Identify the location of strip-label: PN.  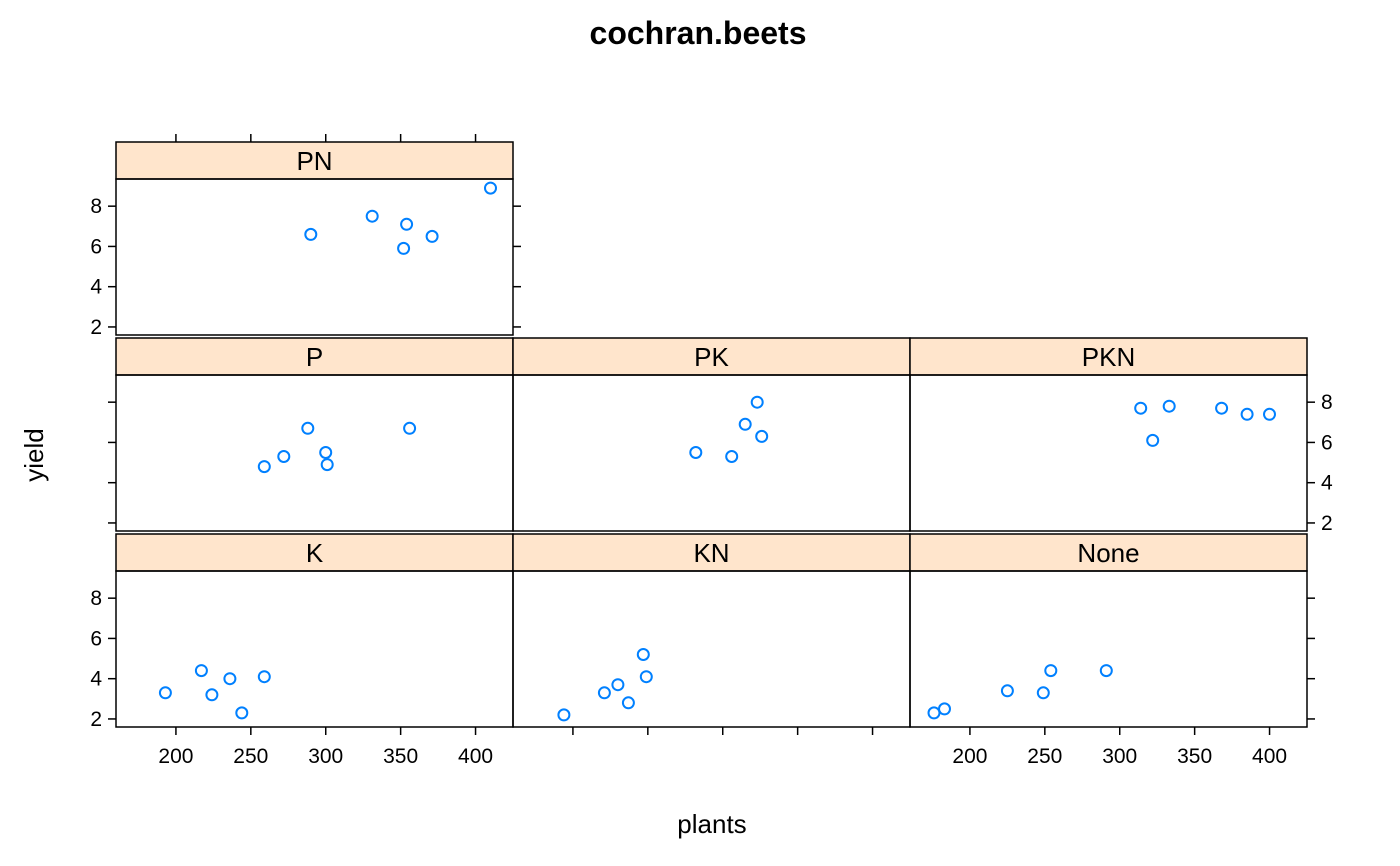
(314, 161).